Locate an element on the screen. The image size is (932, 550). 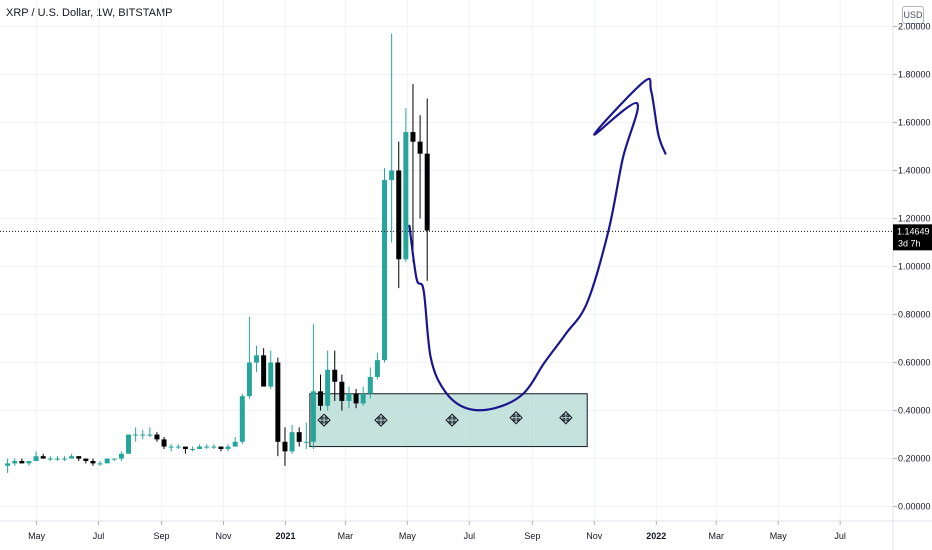
bar-countdown-label: 3d 7h is located at coordinates (909, 243).